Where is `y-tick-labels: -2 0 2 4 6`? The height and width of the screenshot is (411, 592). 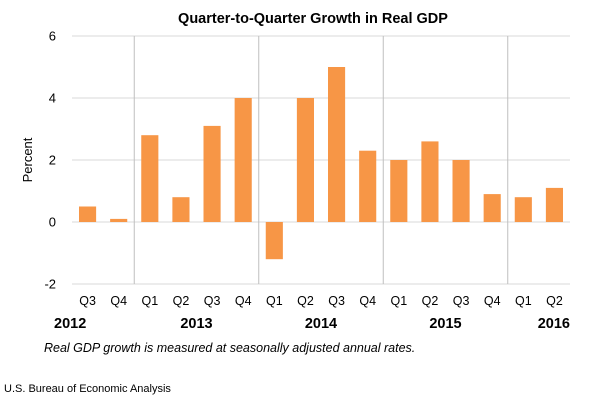 y-tick-labels: -2 0 2 4 6 is located at coordinates (50, 160).